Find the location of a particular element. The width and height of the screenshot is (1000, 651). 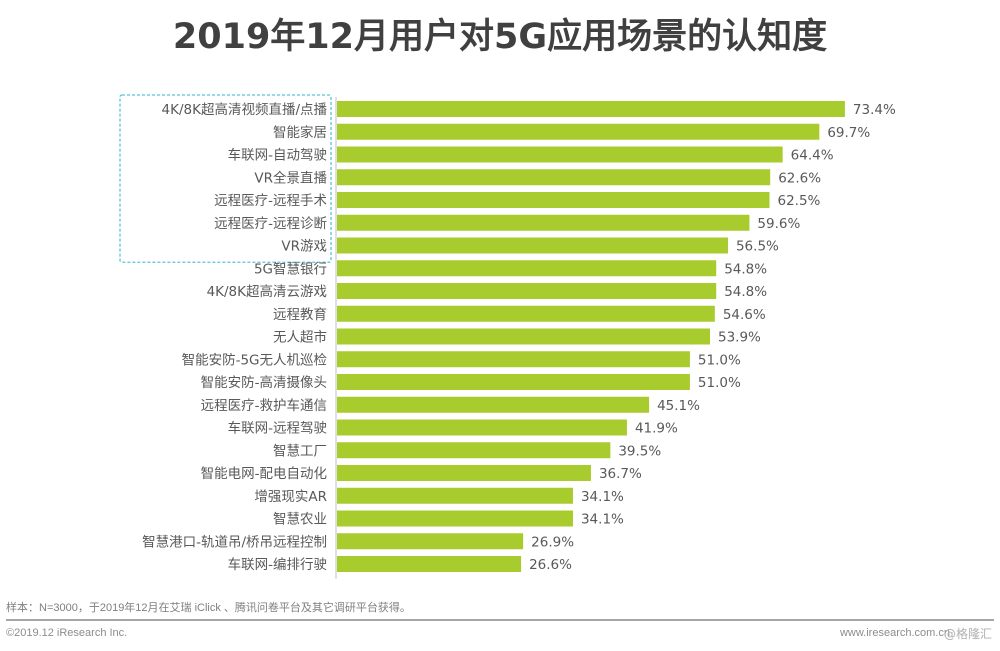

category-label: VR游戏 is located at coordinates (304, 247).